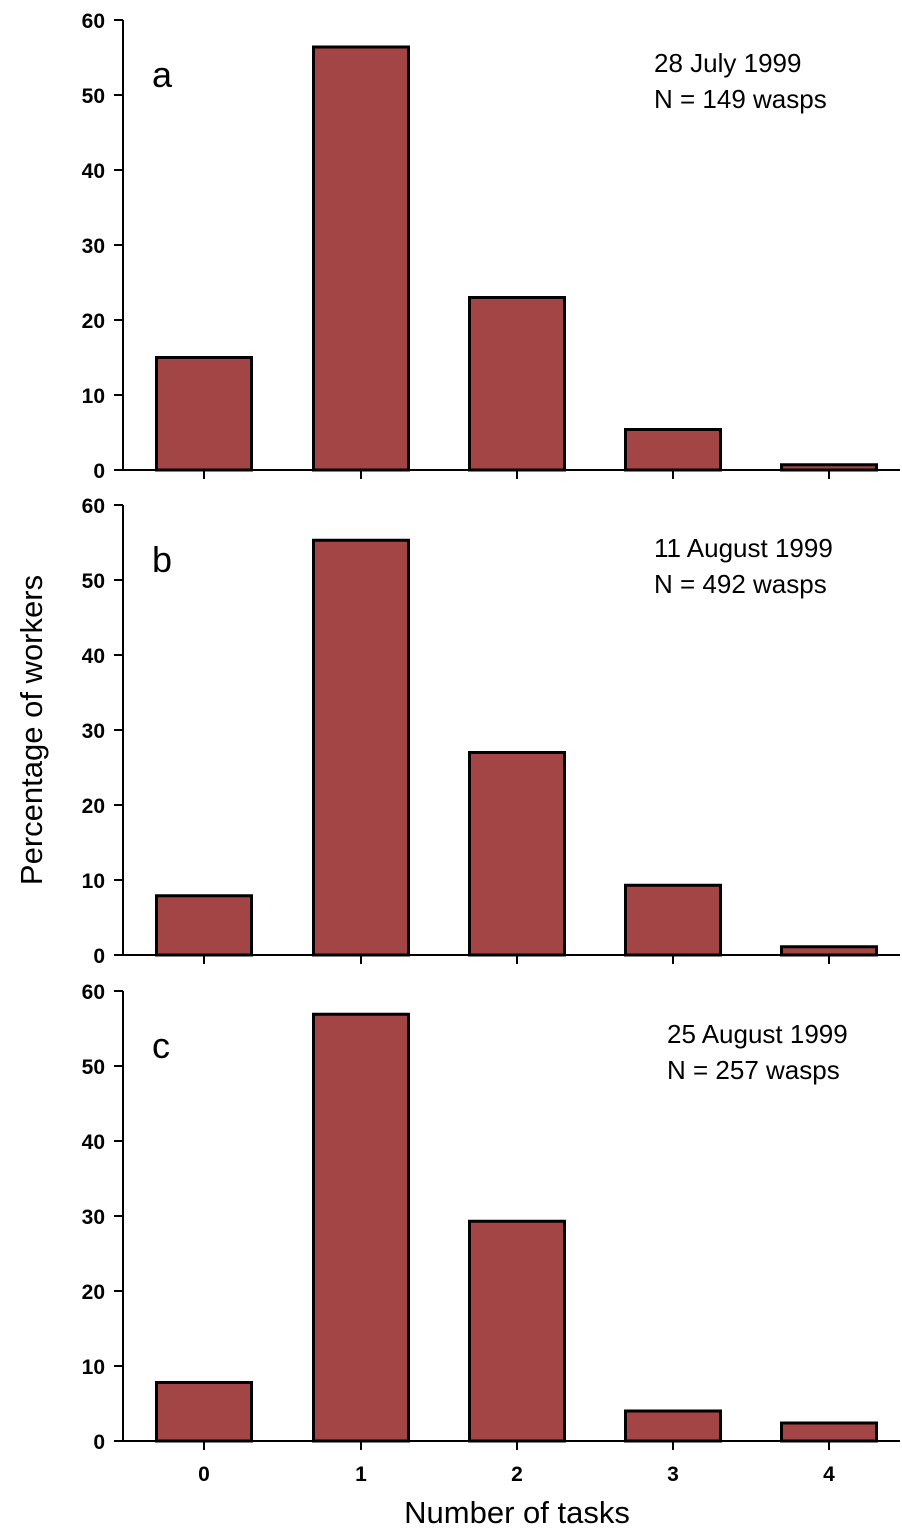 Image resolution: width=902 pixels, height=1533 pixels. Describe the element at coordinates (727, 63) in the screenshot. I see `panel-annotation-line: 28 July 1999` at that location.